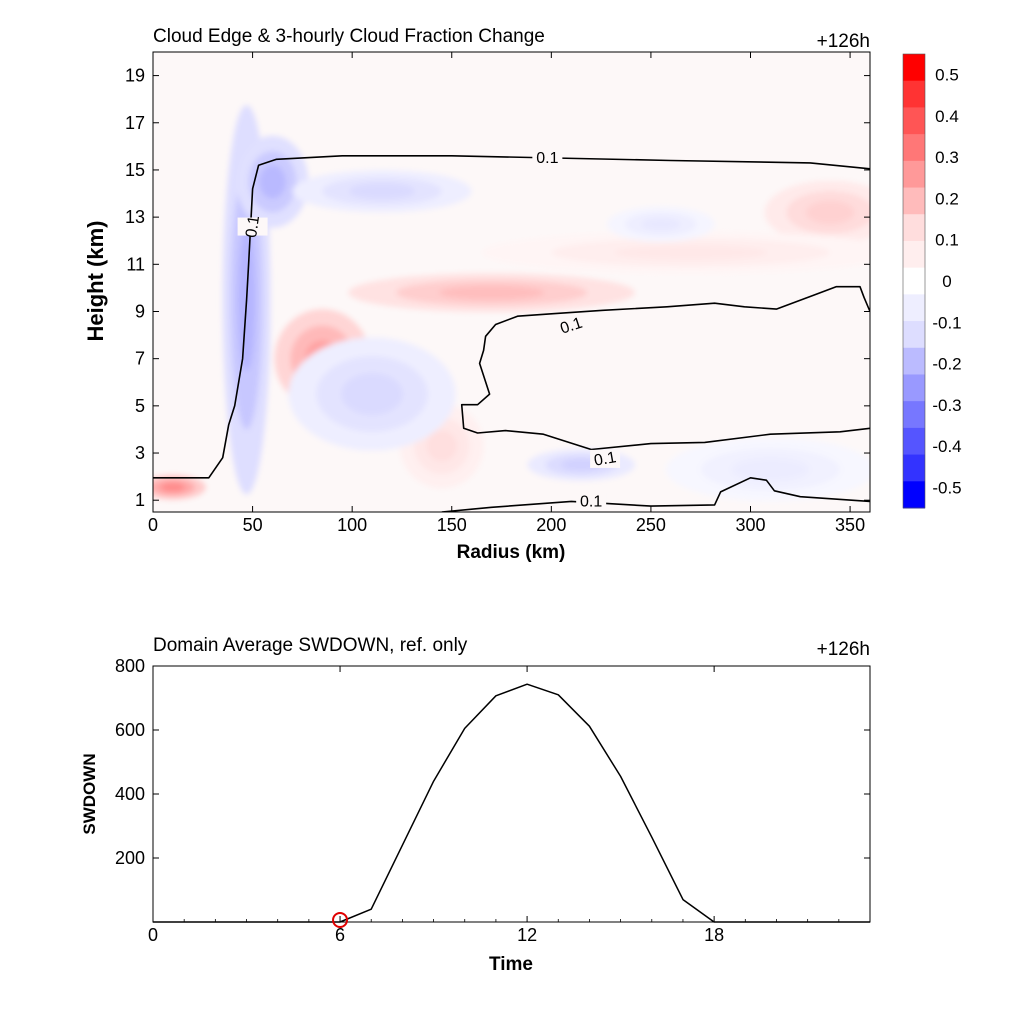  What do you see at coordinates (429, 330) in the screenshot?
I see `top-contour-labels: 0.1 0.1 0.1 0.1 0.1` at bounding box center [429, 330].